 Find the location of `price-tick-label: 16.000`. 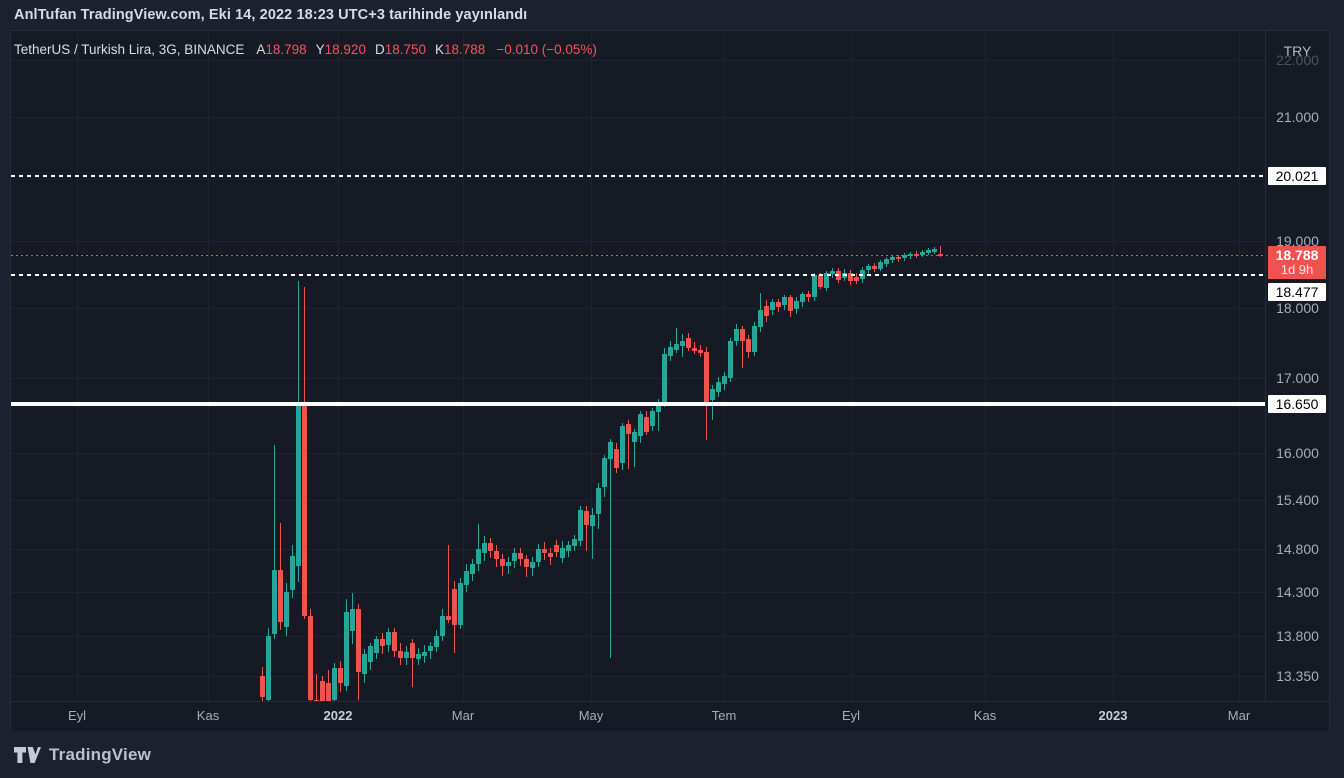

price-tick-label: 16.000 is located at coordinates (1297, 453).